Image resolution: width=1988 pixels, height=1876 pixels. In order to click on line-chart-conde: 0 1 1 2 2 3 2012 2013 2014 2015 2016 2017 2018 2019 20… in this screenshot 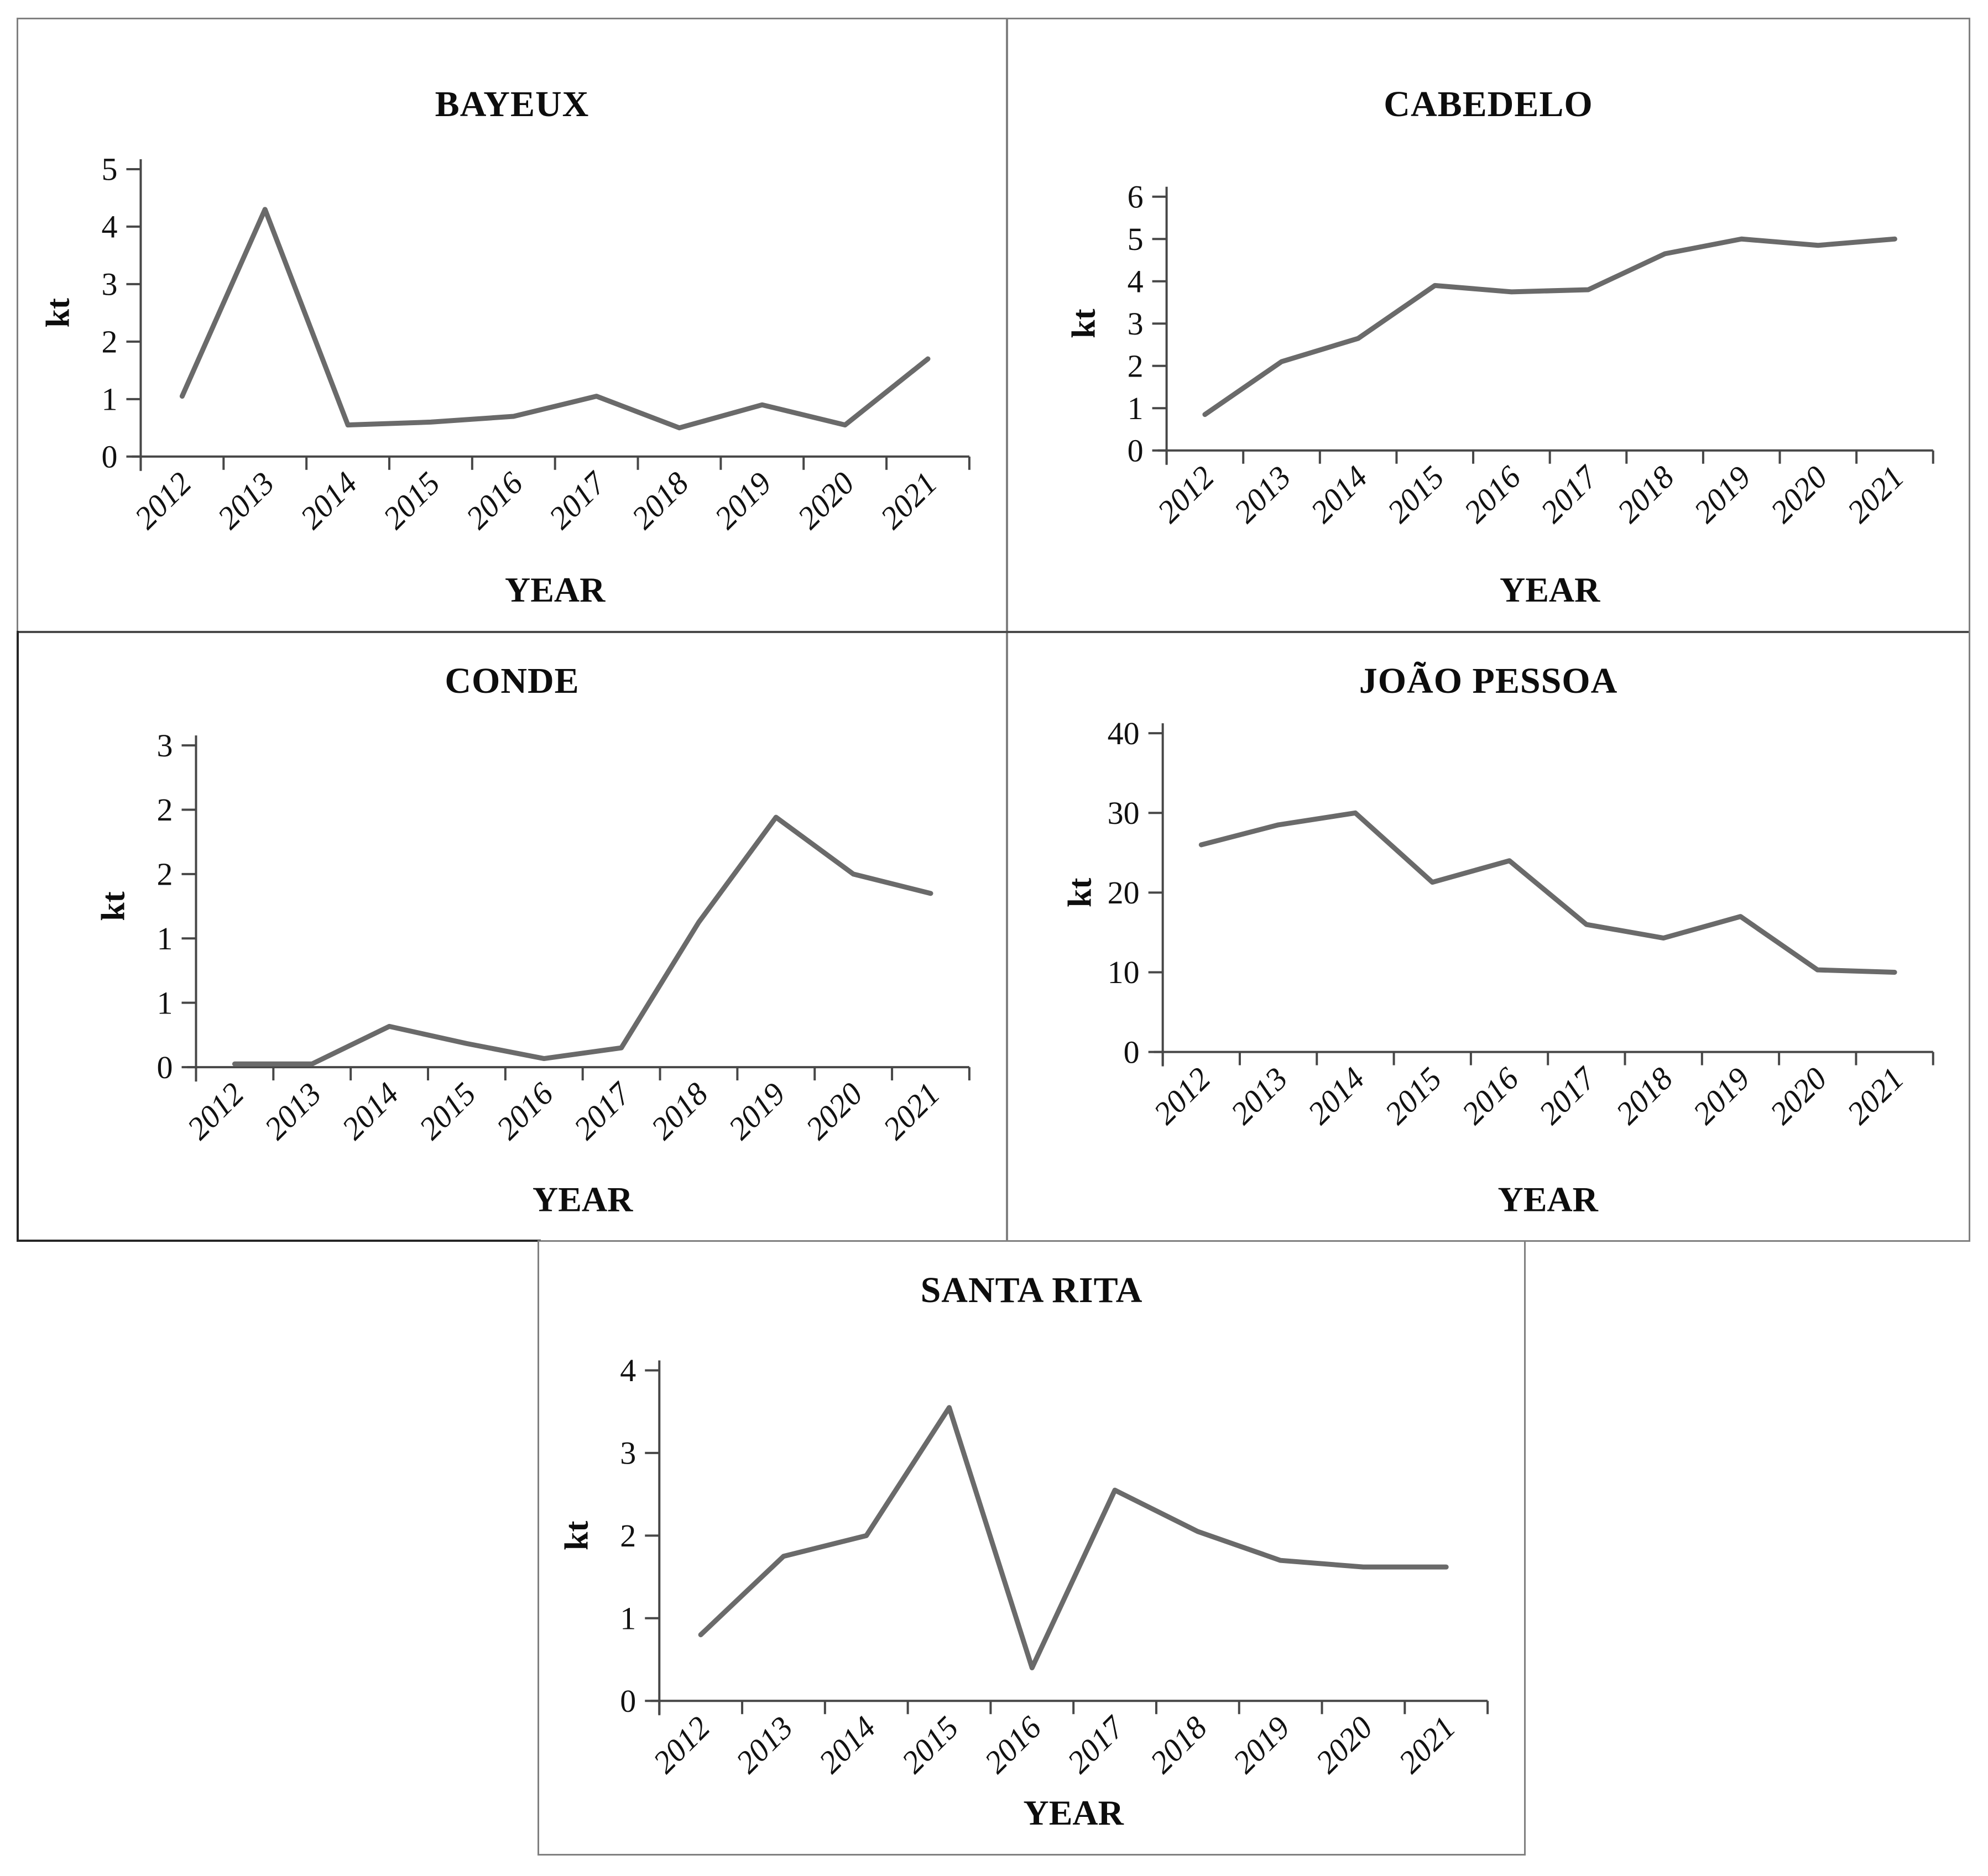, I will do `click(532, 973)`.